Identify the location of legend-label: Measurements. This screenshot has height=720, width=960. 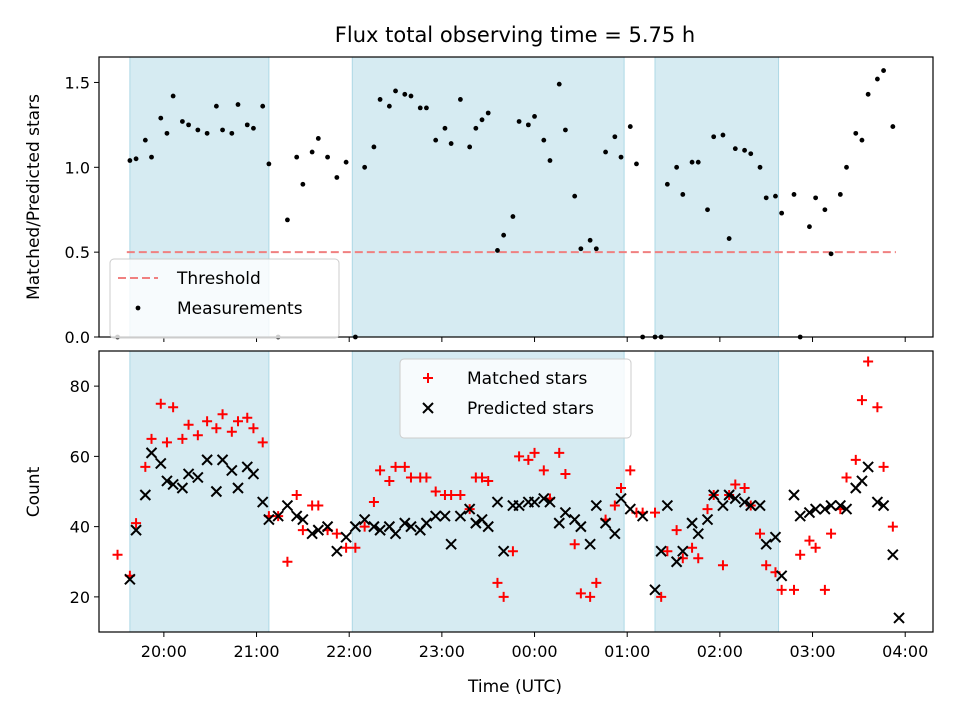
(240, 309).